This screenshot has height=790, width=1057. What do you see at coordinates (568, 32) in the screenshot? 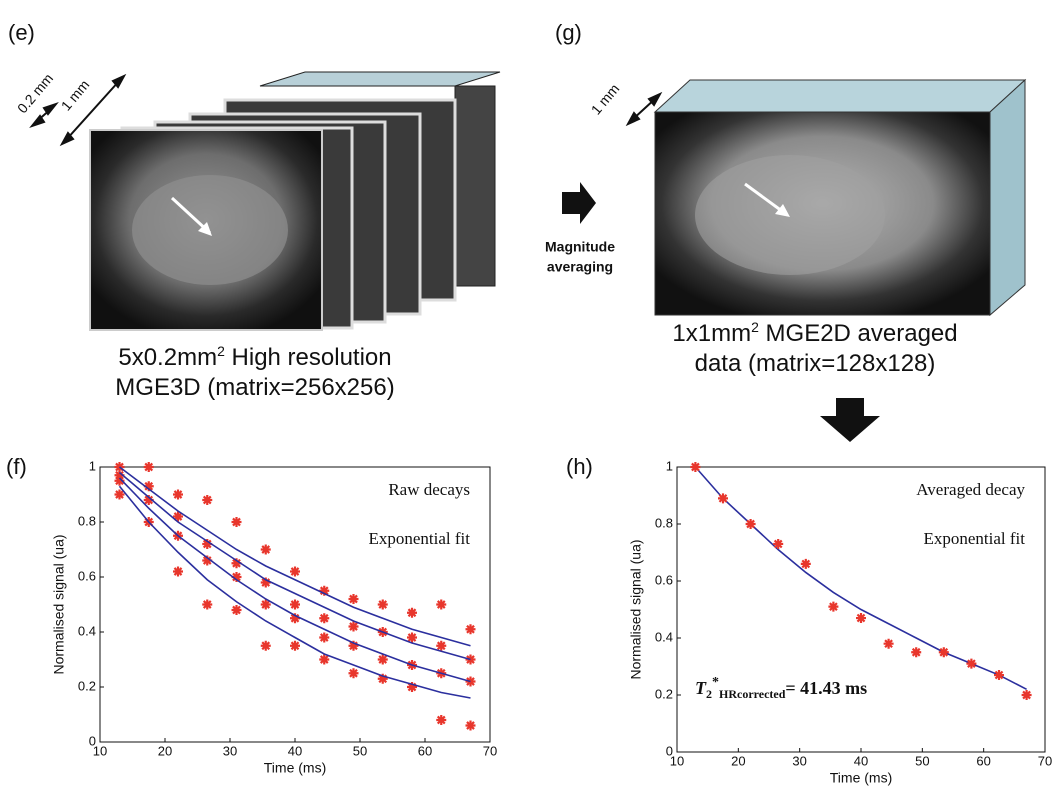
I see `panel-label: (g)` at bounding box center [568, 32].